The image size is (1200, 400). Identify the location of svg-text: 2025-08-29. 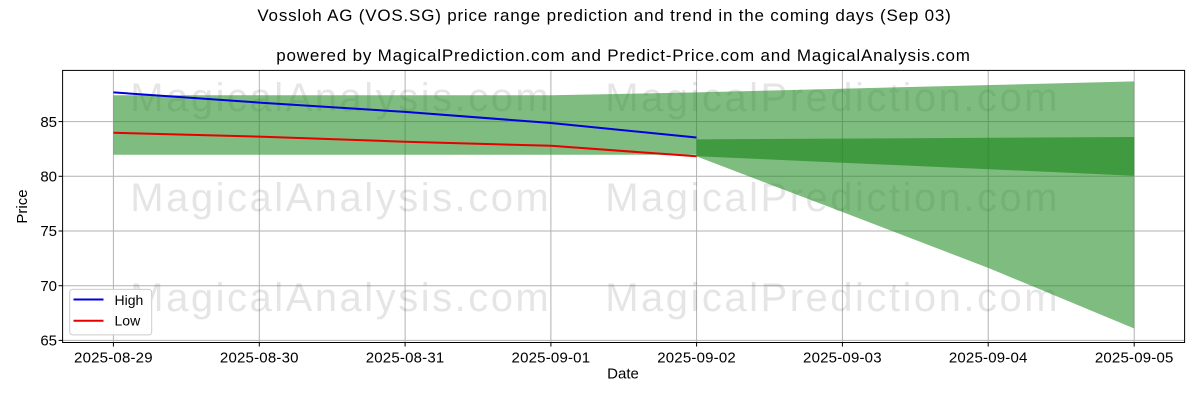
(113, 357).